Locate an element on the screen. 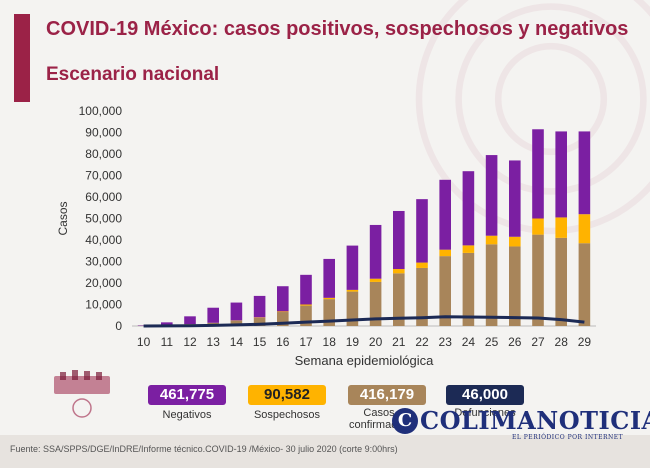 This screenshot has height=468, width=650. watermark-name: COLIMANOTICIAS is located at coordinates (535, 420).